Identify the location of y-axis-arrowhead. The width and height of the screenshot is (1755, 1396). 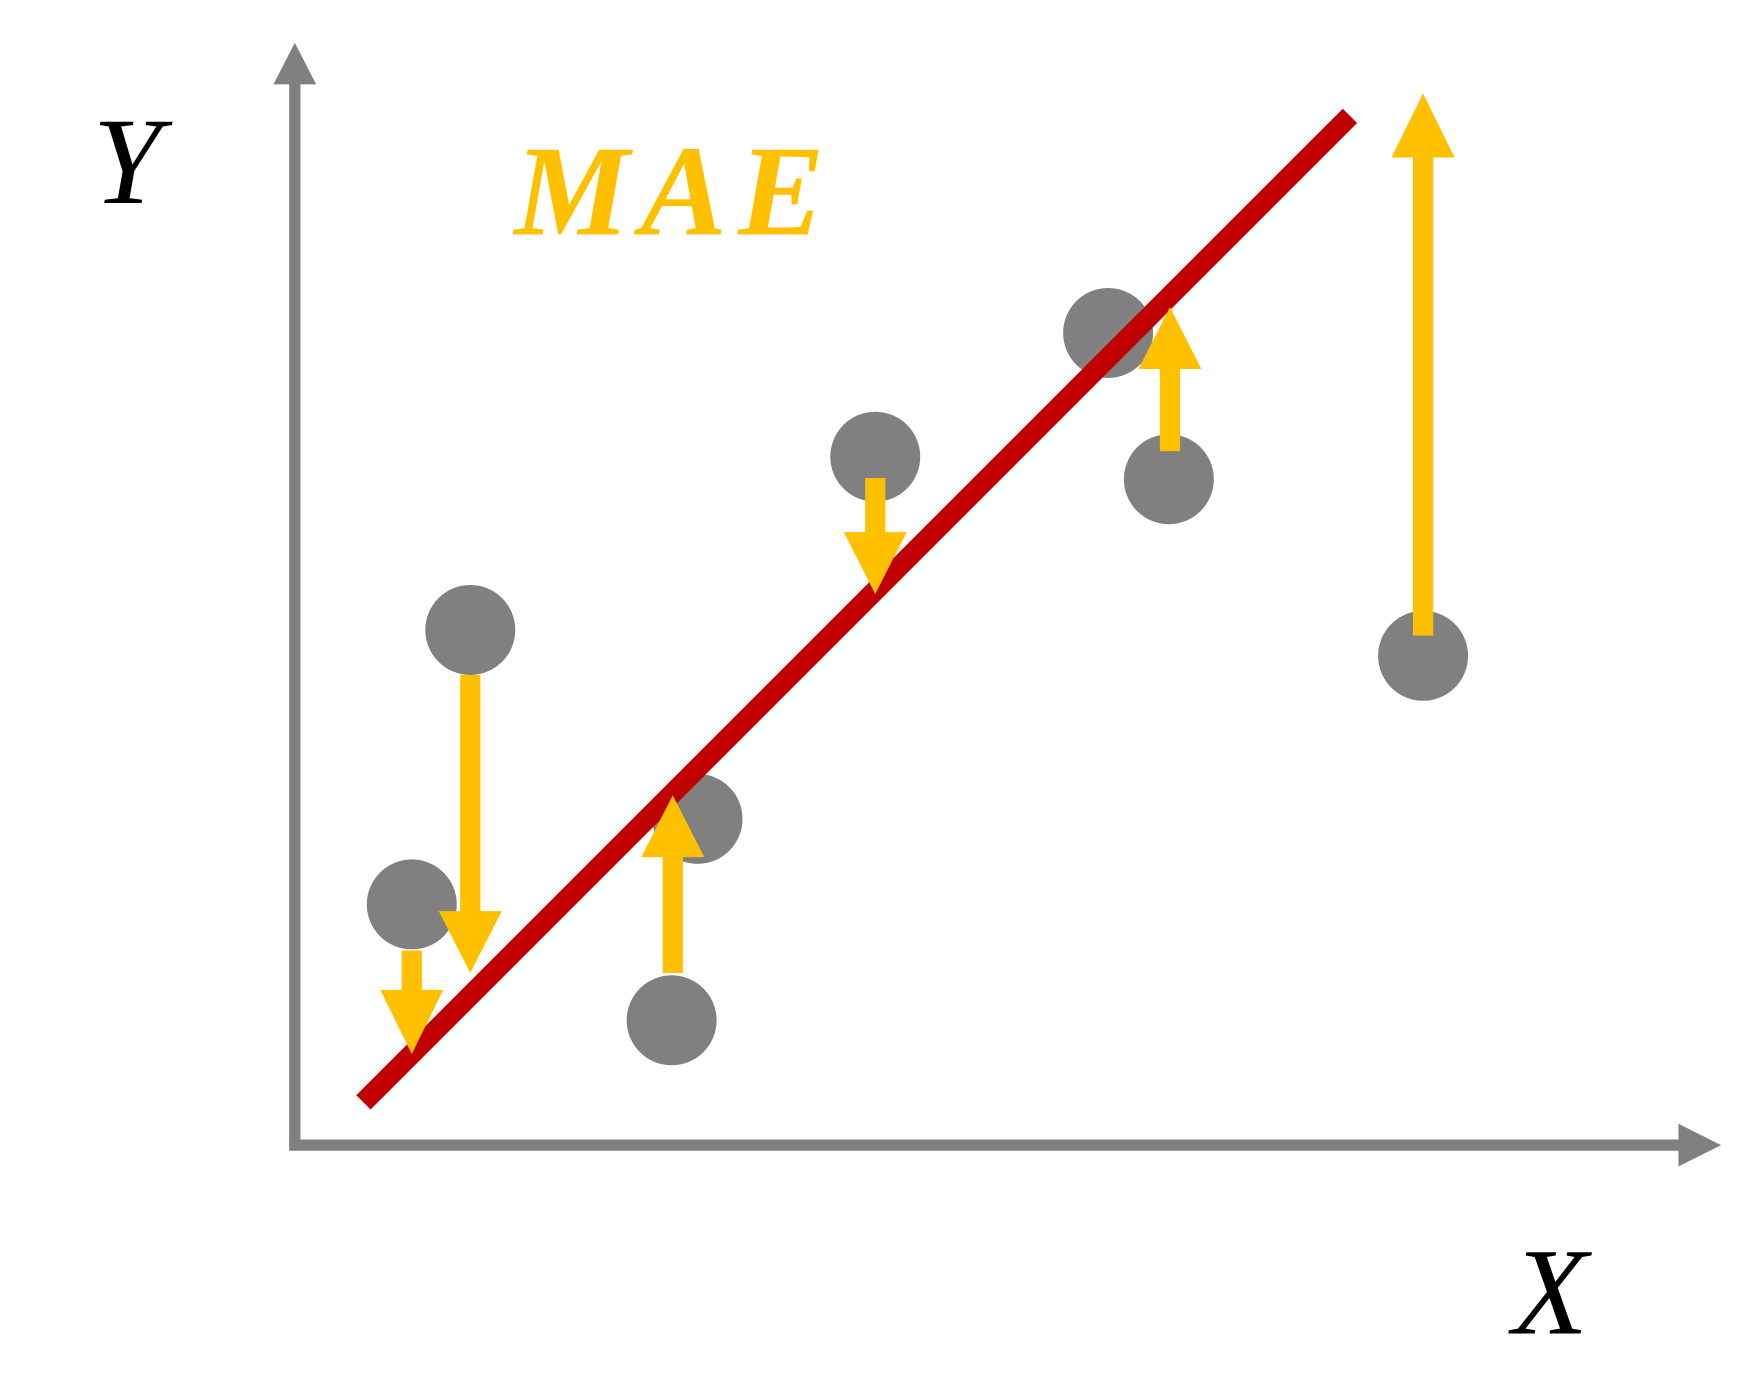
(295, 63).